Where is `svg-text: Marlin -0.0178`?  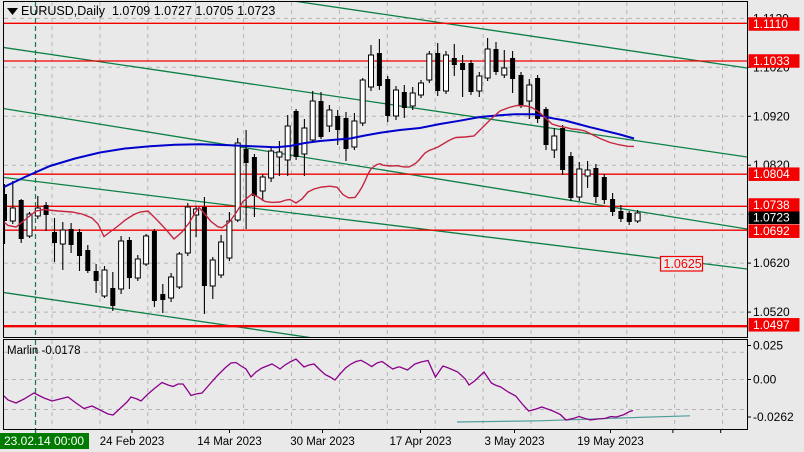 svg-text: Marlin -0.0178 is located at coordinates (44, 351).